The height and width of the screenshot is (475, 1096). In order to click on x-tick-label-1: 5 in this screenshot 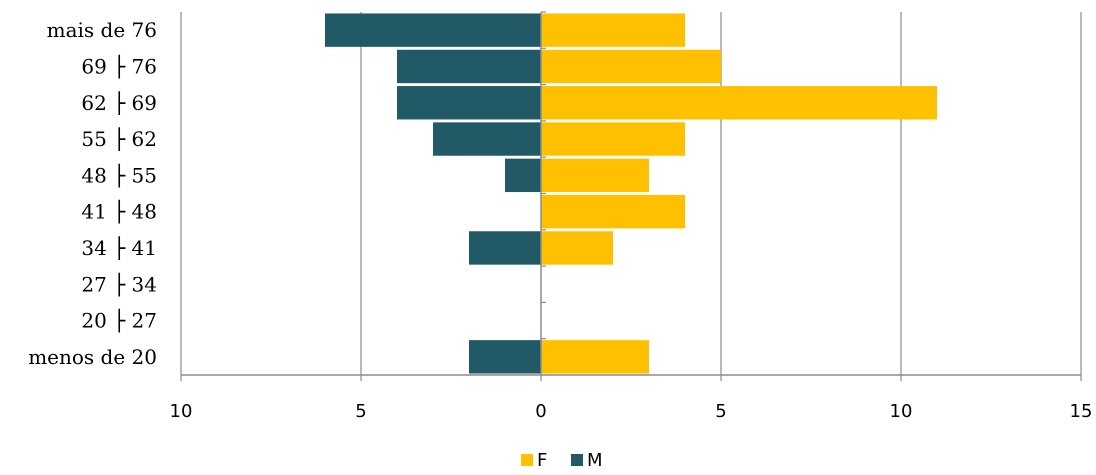, I will do `click(360, 411)`.